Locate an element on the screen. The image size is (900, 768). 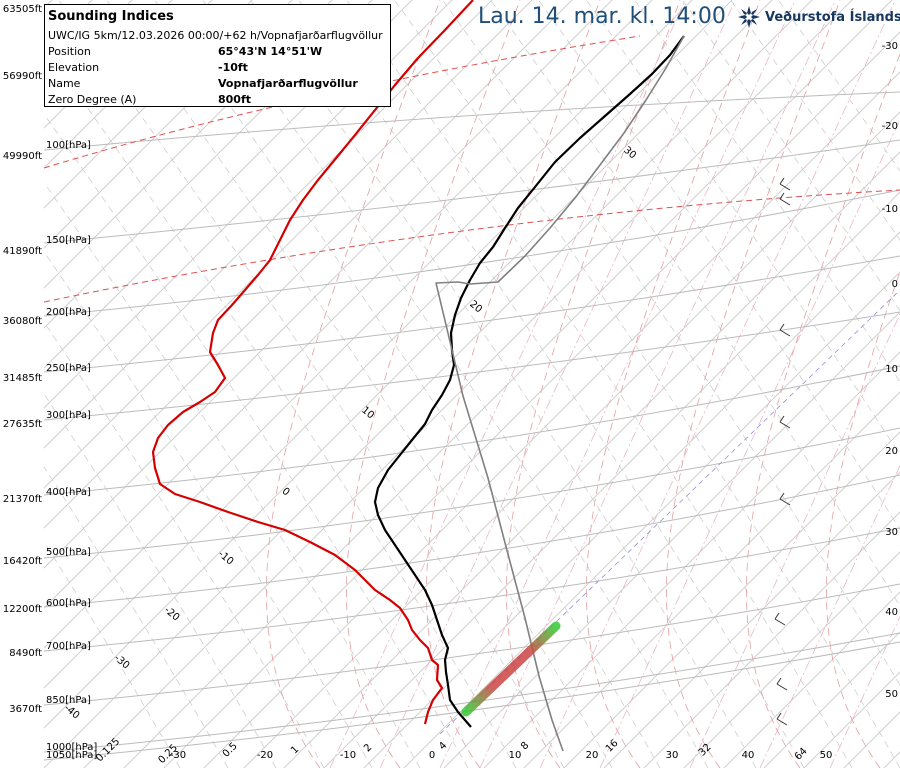
pressure-tick-label: 200[hPa] is located at coordinates (68, 312).